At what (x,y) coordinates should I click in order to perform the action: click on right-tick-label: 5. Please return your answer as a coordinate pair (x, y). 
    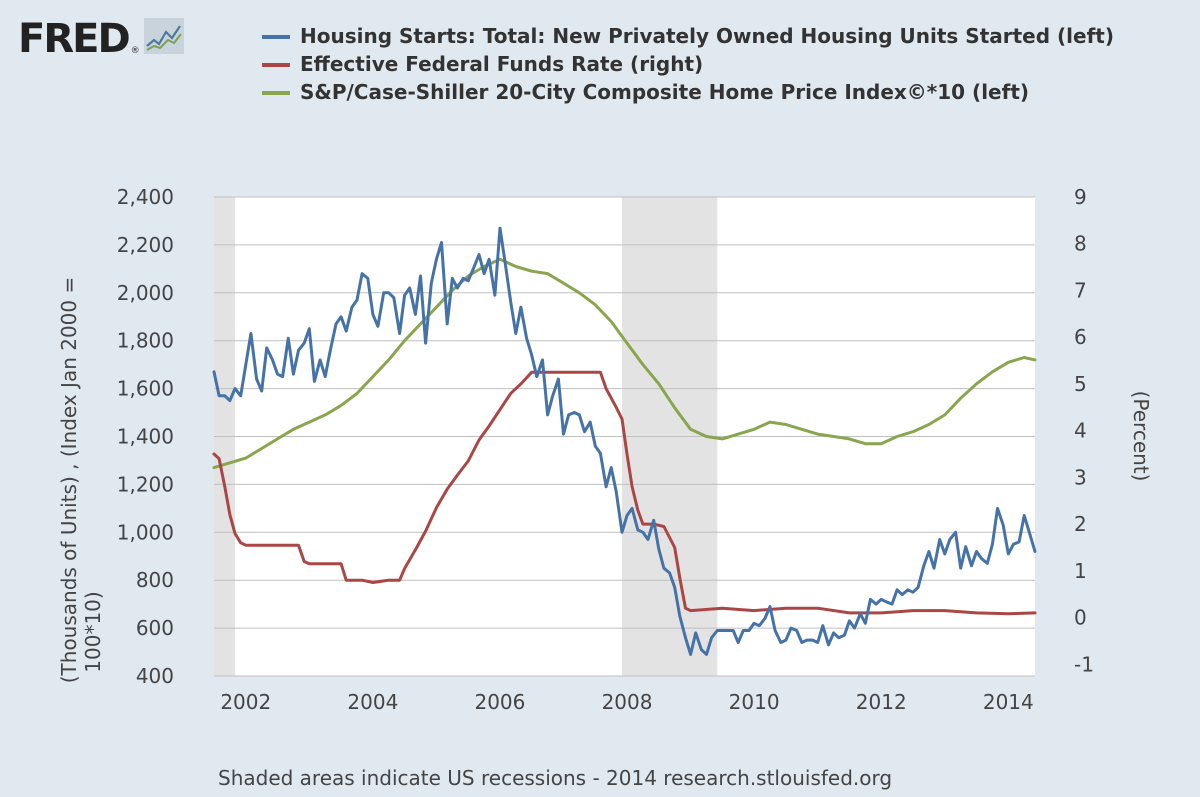
    Looking at the image, I should click on (1080, 384).